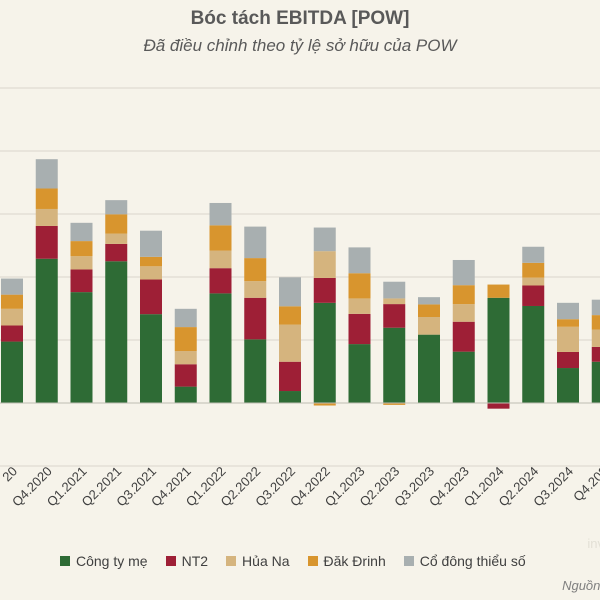  I want to click on legend-label-nt2: NT2, so click(195, 561).